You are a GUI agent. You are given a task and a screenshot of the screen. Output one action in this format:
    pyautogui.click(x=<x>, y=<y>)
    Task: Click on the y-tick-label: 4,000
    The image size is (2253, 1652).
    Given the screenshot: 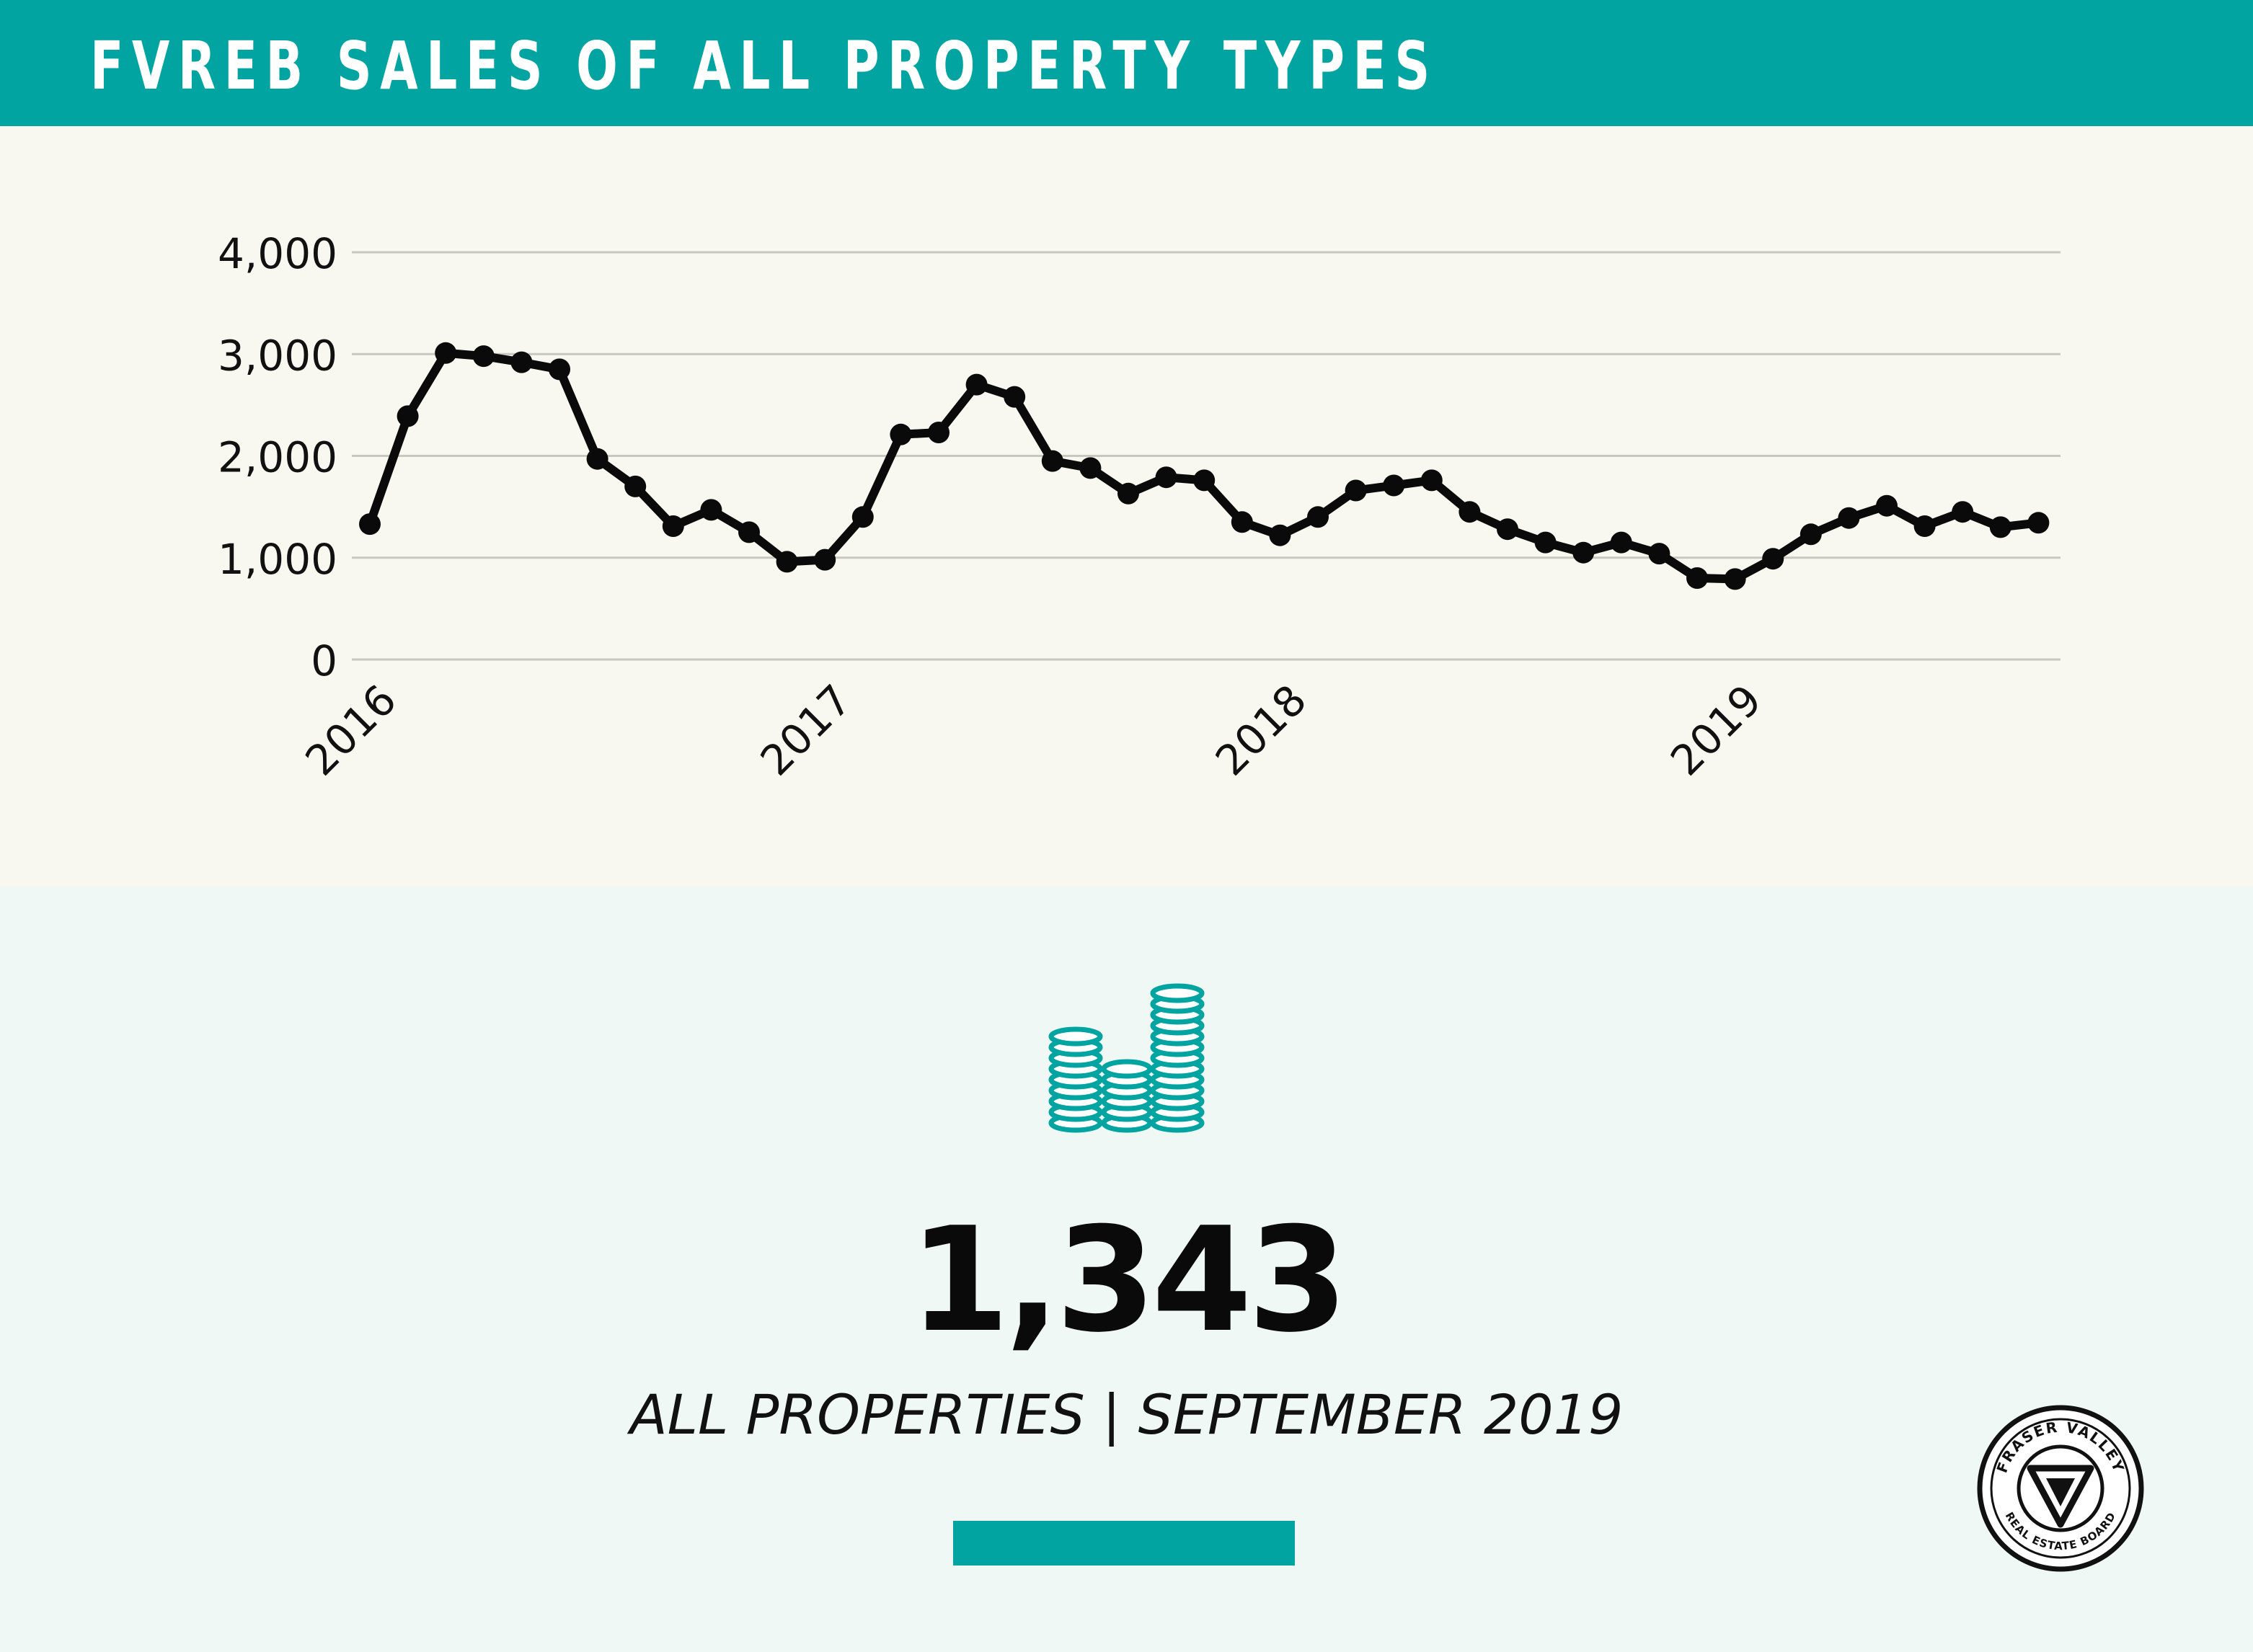 What is the action you would take?
    pyautogui.click(x=278, y=253)
    